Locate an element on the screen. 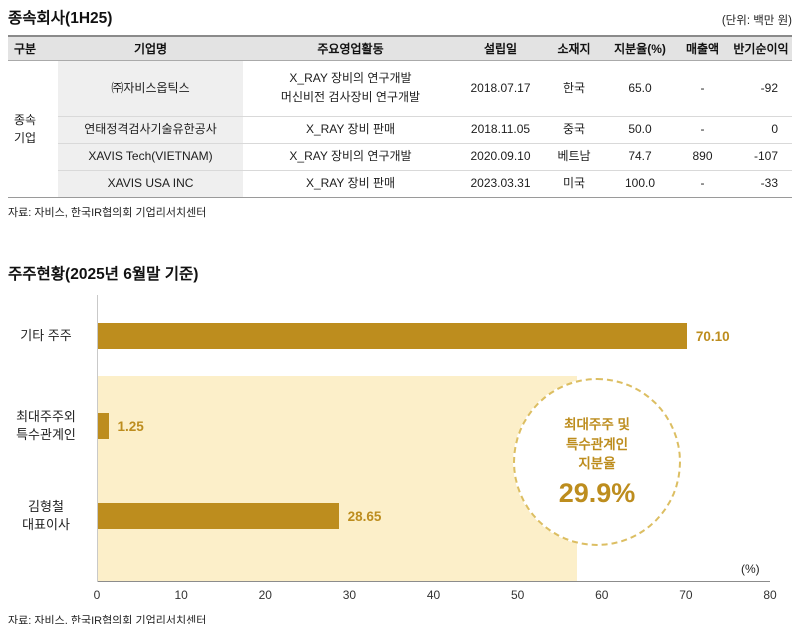  cell-activity: X_RAY 장비의 연구개발 머신비전 검사장비 연구개발 is located at coordinates (350, 88).